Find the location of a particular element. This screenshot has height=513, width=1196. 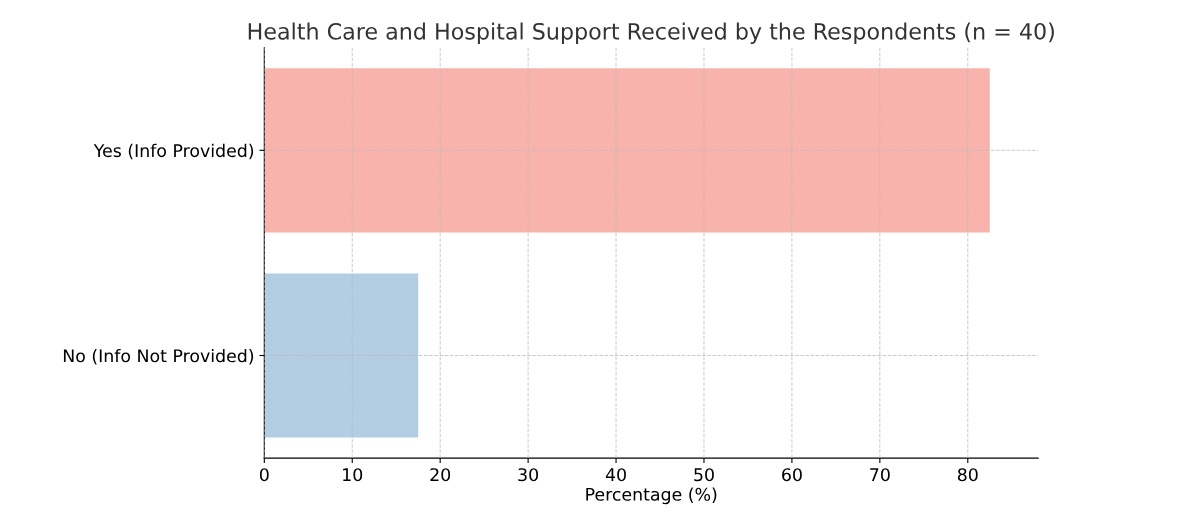

x-axis-title: Percentage (%) is located at coordinates (651, 496).